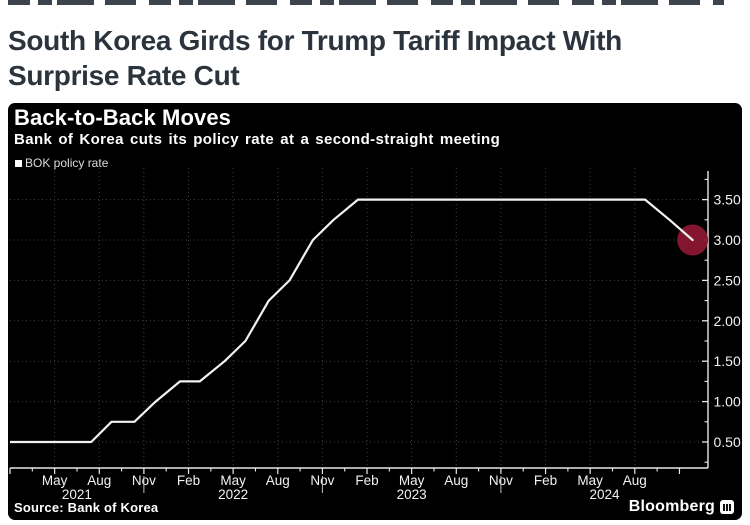 This screenshot has width=750, height=525. Describe the element at coordinates (604, 494) in the screenshot. I see `year-label: 2024` at that location.